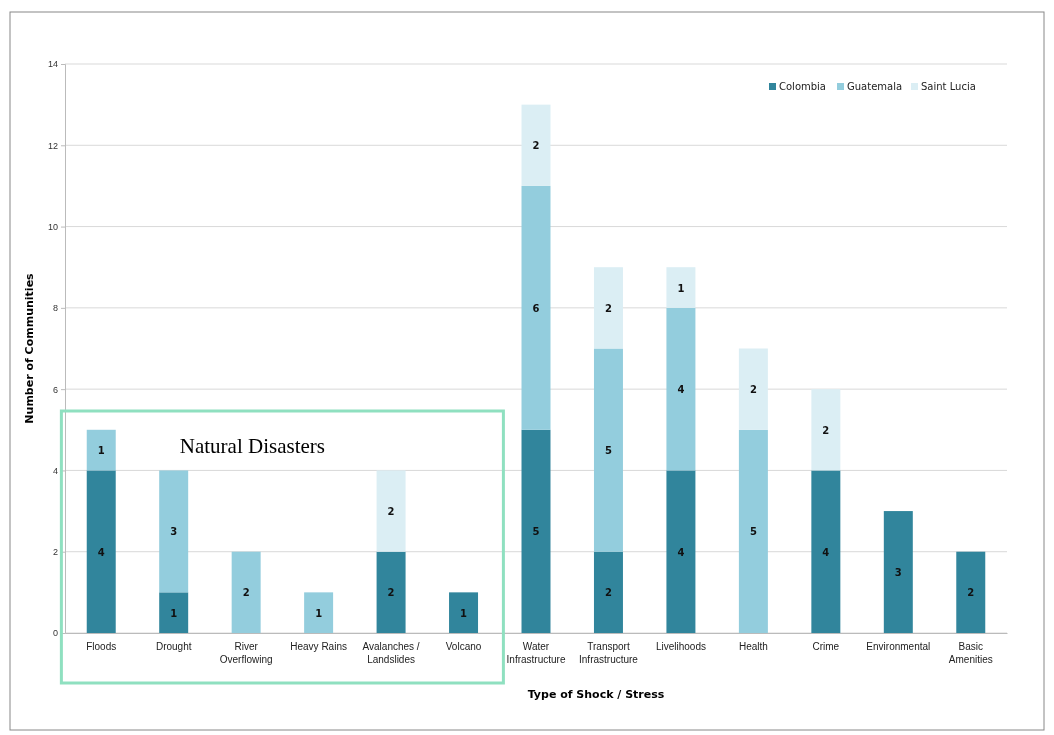 The height and width of the screenshot is (735, 1054). What do you see at coordinates (52, 64) in the screenshot?
I see `y-tick-label: 14` at bounding box center [52, 64].